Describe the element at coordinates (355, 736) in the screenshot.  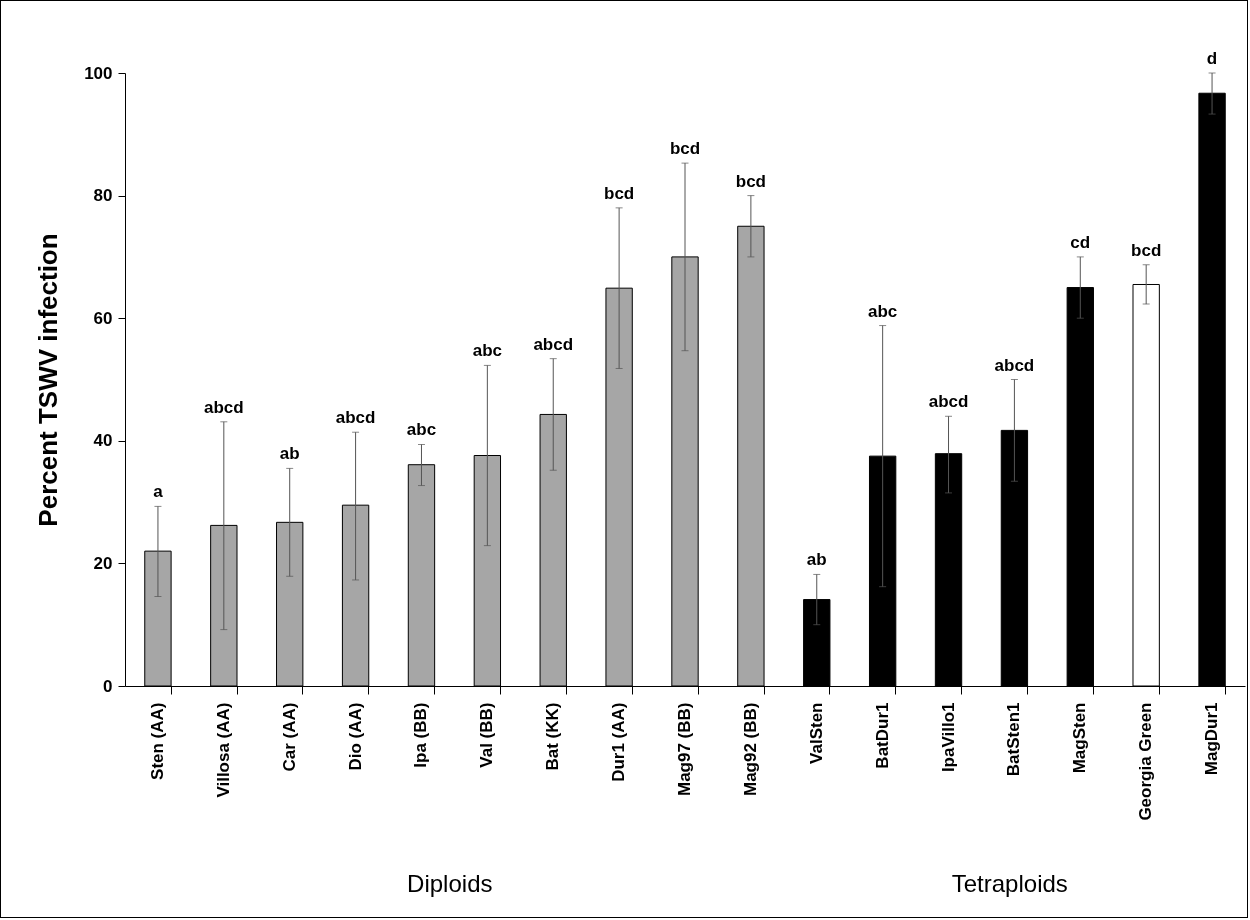
I see `x-tick-label: Dio (AA)` at that location.